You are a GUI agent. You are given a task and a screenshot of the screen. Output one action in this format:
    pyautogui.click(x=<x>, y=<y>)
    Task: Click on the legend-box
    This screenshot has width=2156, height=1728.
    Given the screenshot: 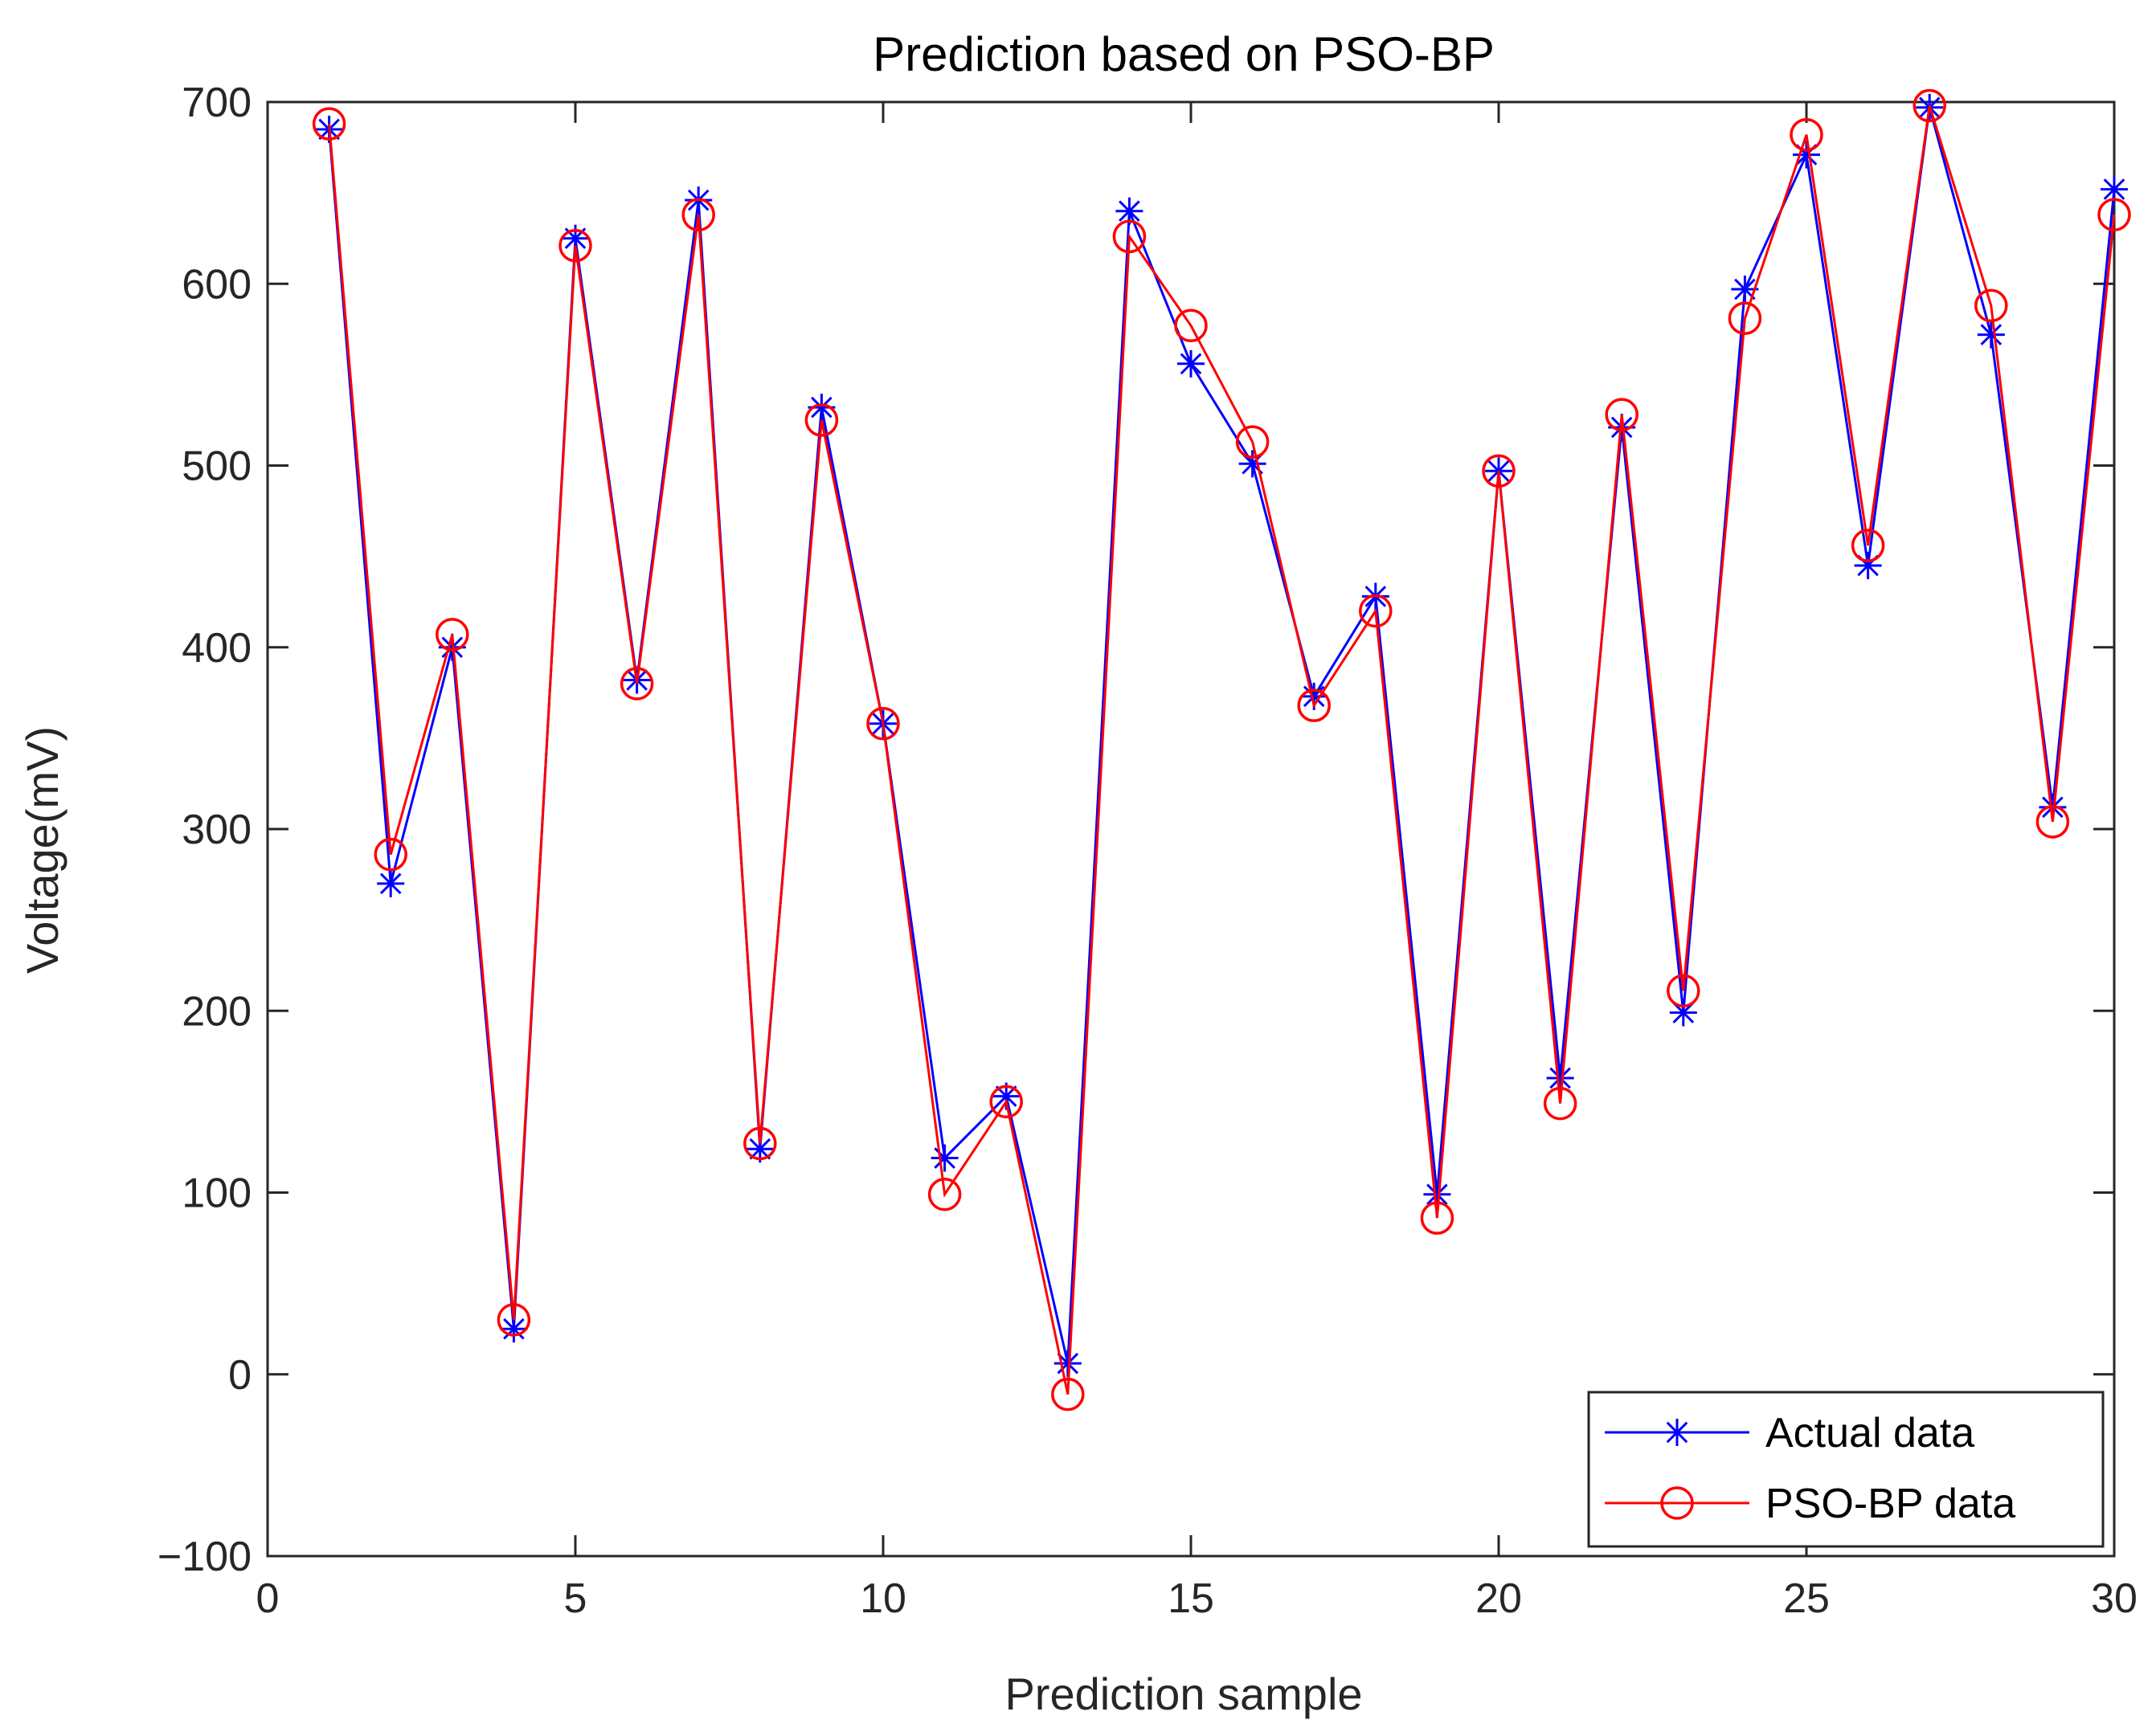 What is the action you would take?
    pyautogui.click(x=1846, y=1469)
    